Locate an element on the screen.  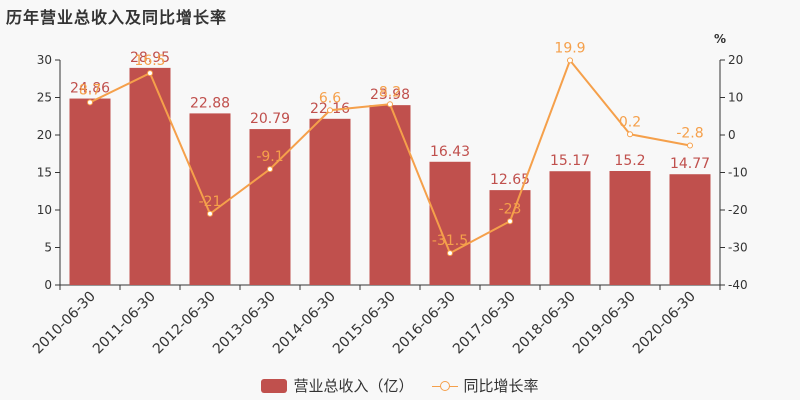
x-tick-label: 2017-06-30 is located at coordinates (484, 323).